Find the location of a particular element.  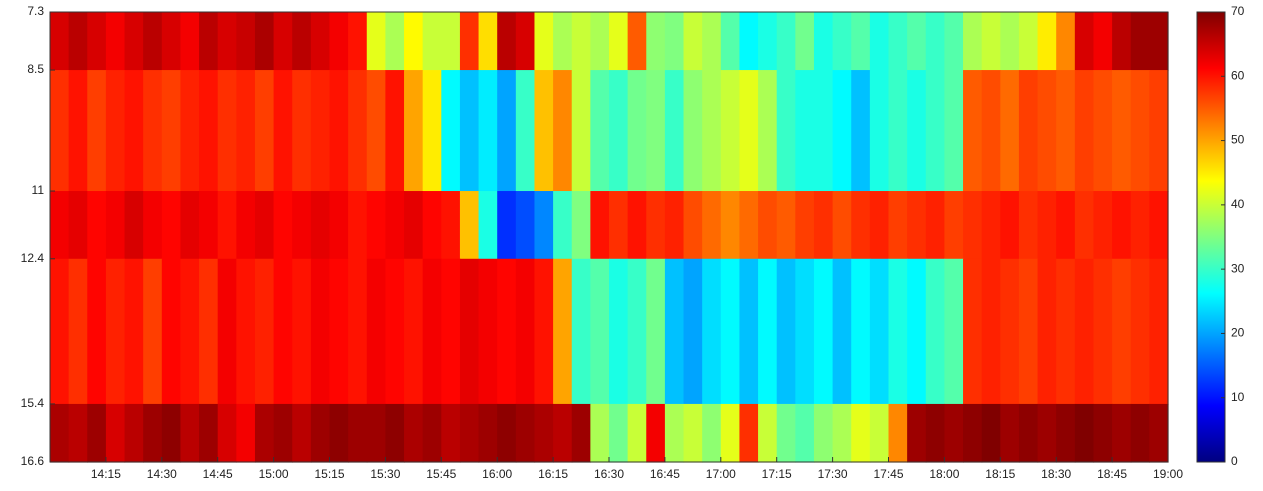

x-tick-label: 15:00 is located at coordinates (274, 474).